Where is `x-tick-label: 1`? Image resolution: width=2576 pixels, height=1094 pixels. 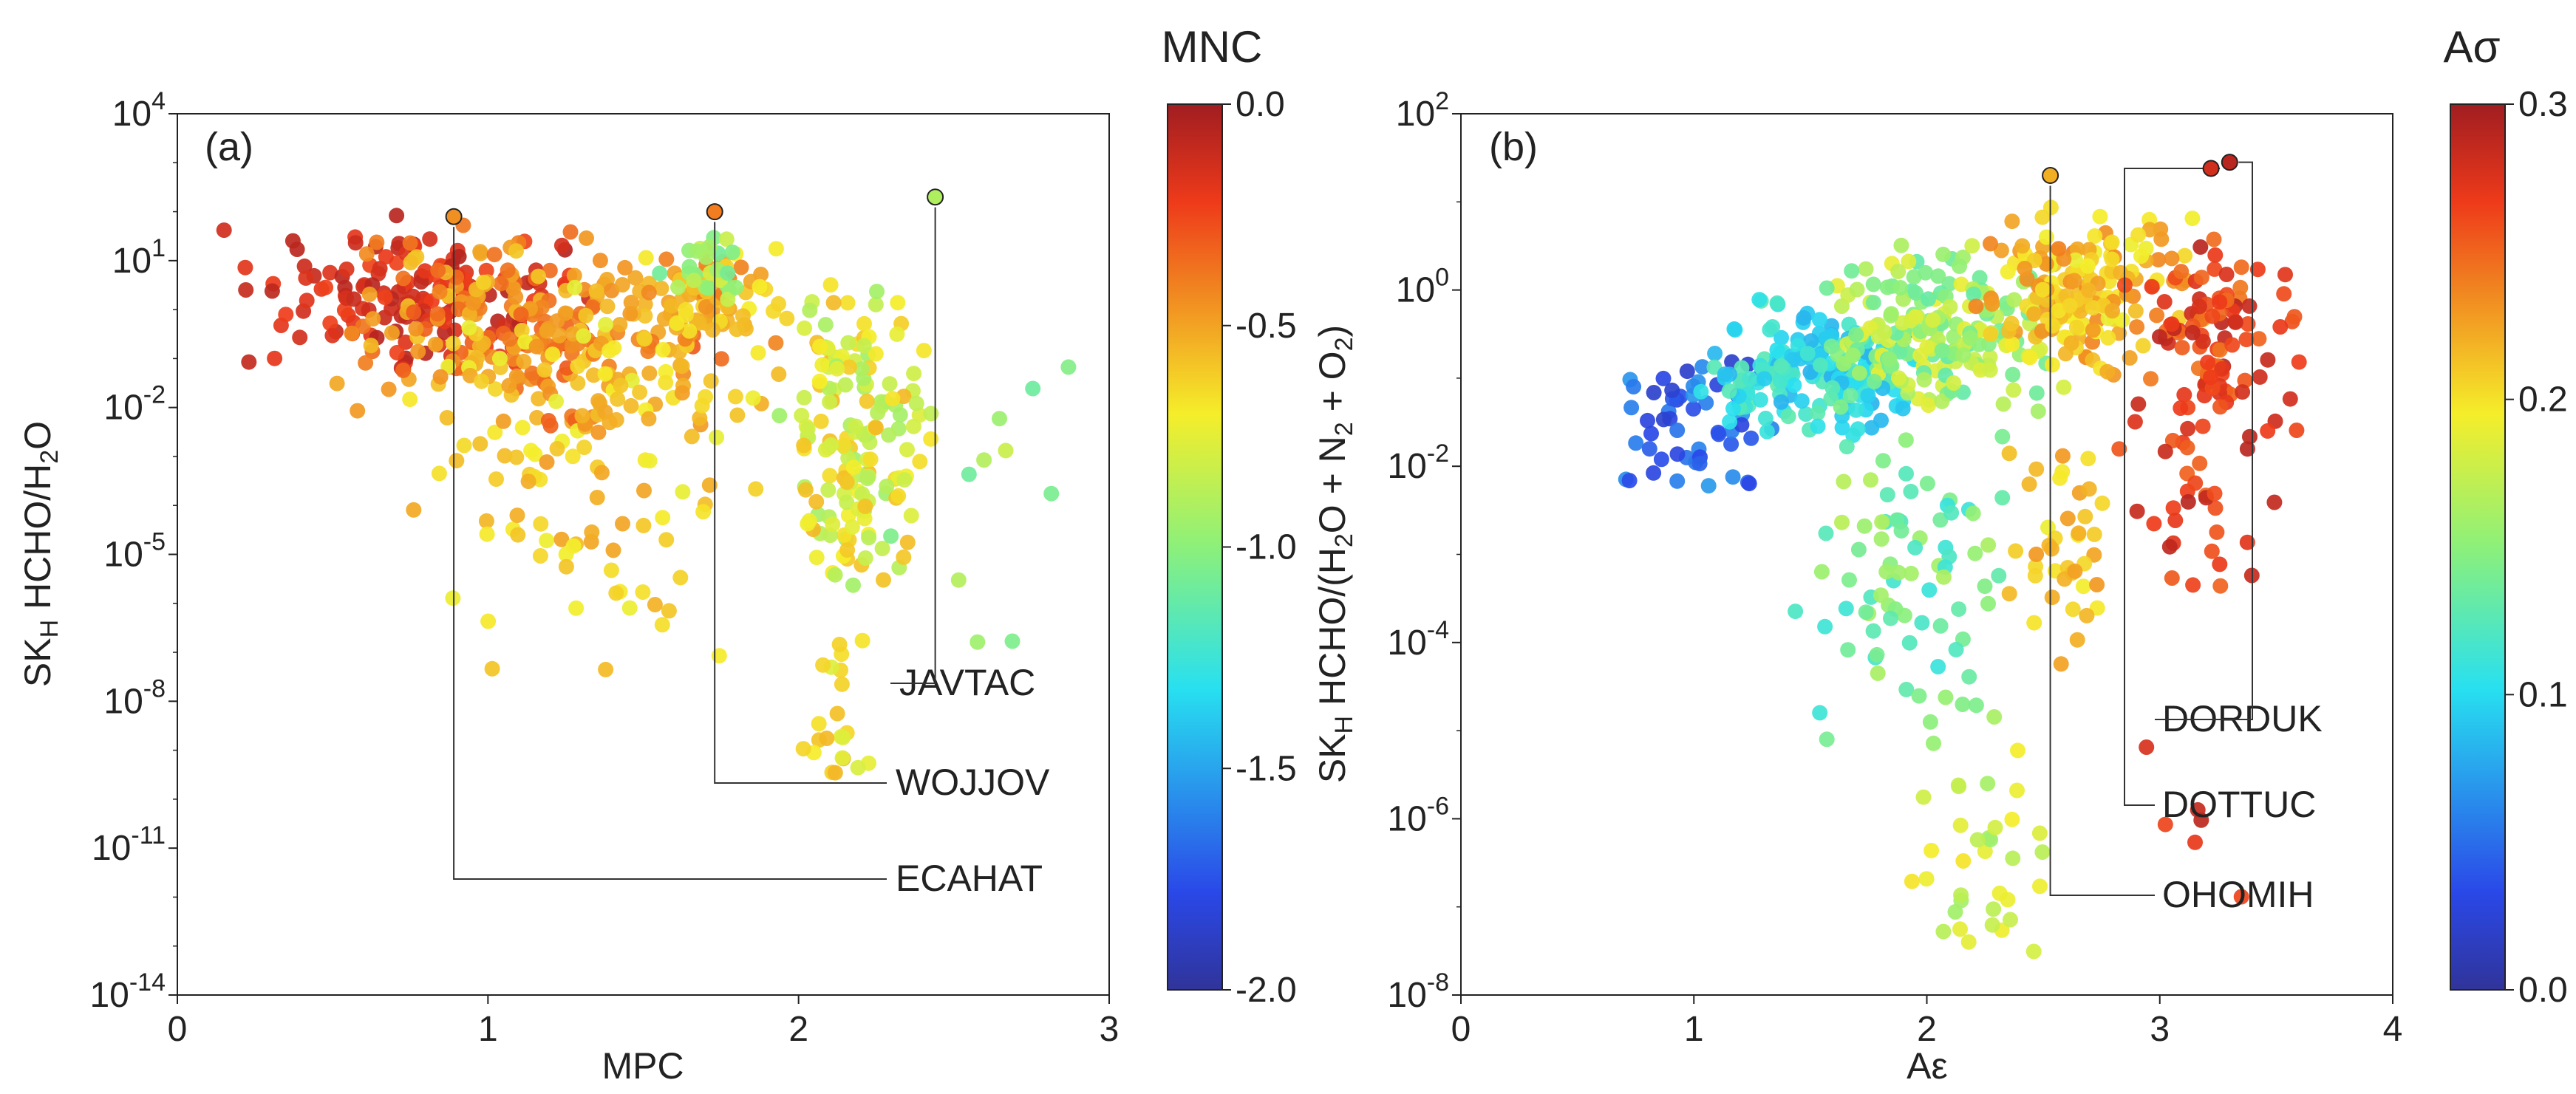 x-tick-label: 1 is located at coordinates (488, 1029).